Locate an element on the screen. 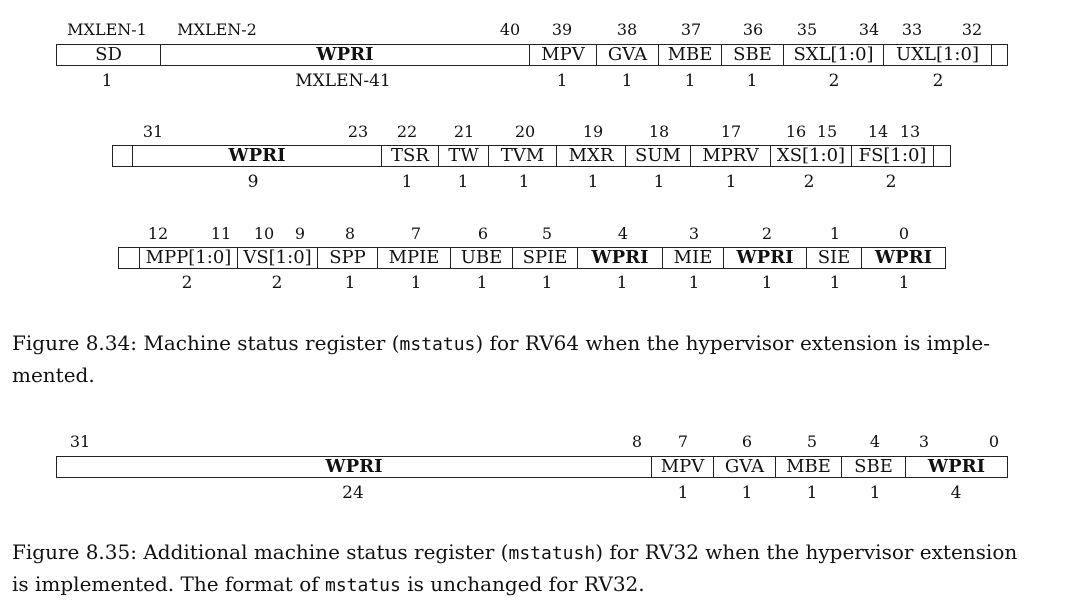 The image size is (1076, 606). field-mpie: MPIE is located at coordinates (413, 258).